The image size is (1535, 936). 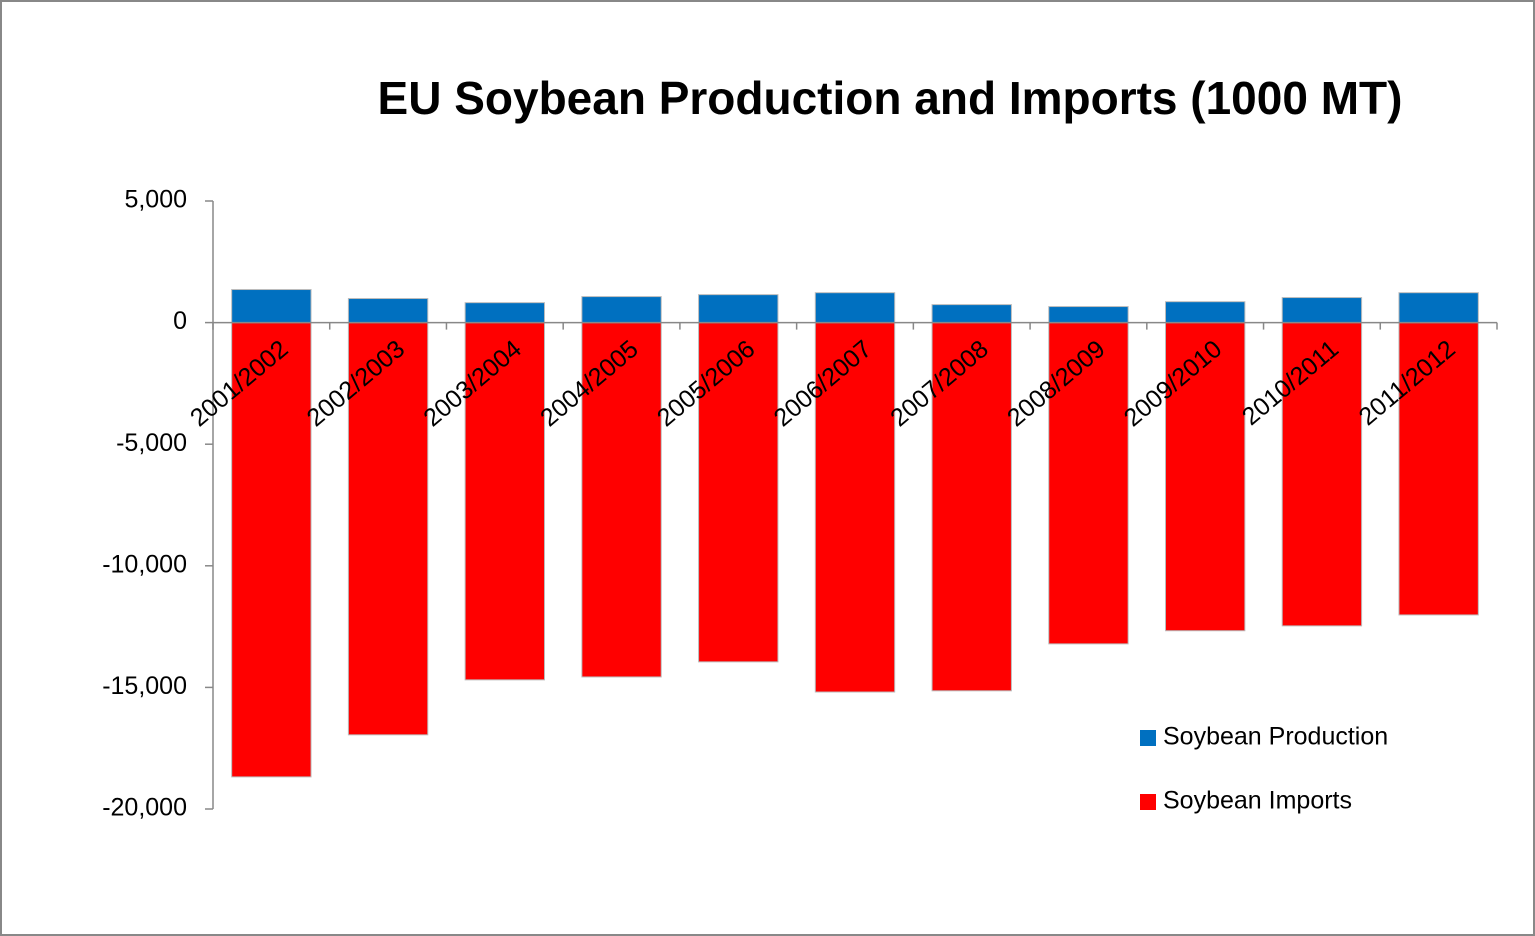 What do you see at coordinates (1275, 737) in the screenshot?
I see `legend-label: Soybean Production` at bounding box center [1275, 737].